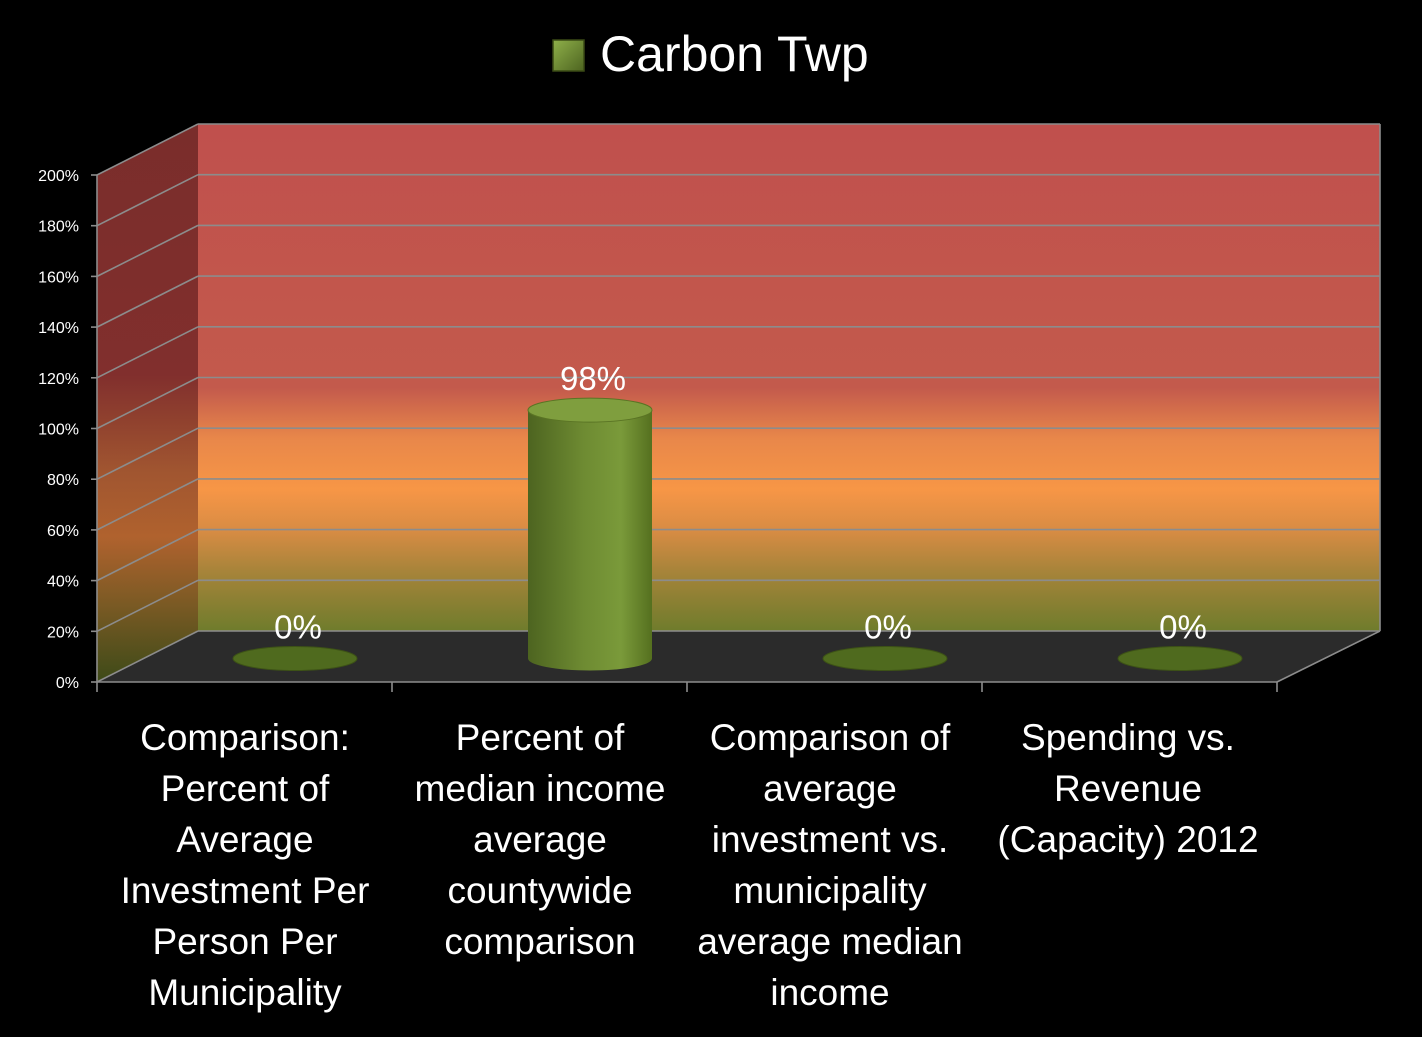 This screenshot has height=1037, width=1422. Describe the element at coordinates (568, 55) in the screenshot. I see `legend-swatch` at that location.